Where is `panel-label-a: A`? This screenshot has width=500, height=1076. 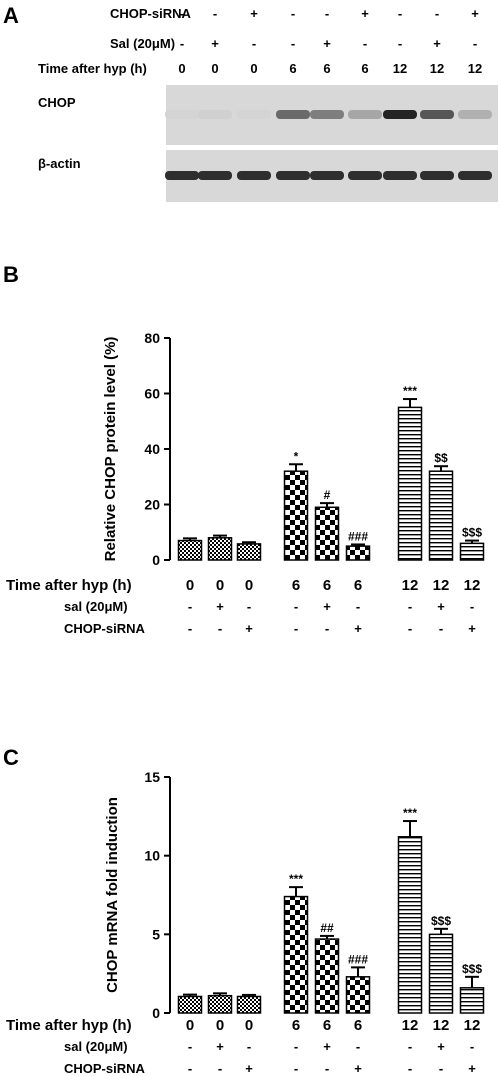
panel-label-a: A is located at coordinates (11, 15).